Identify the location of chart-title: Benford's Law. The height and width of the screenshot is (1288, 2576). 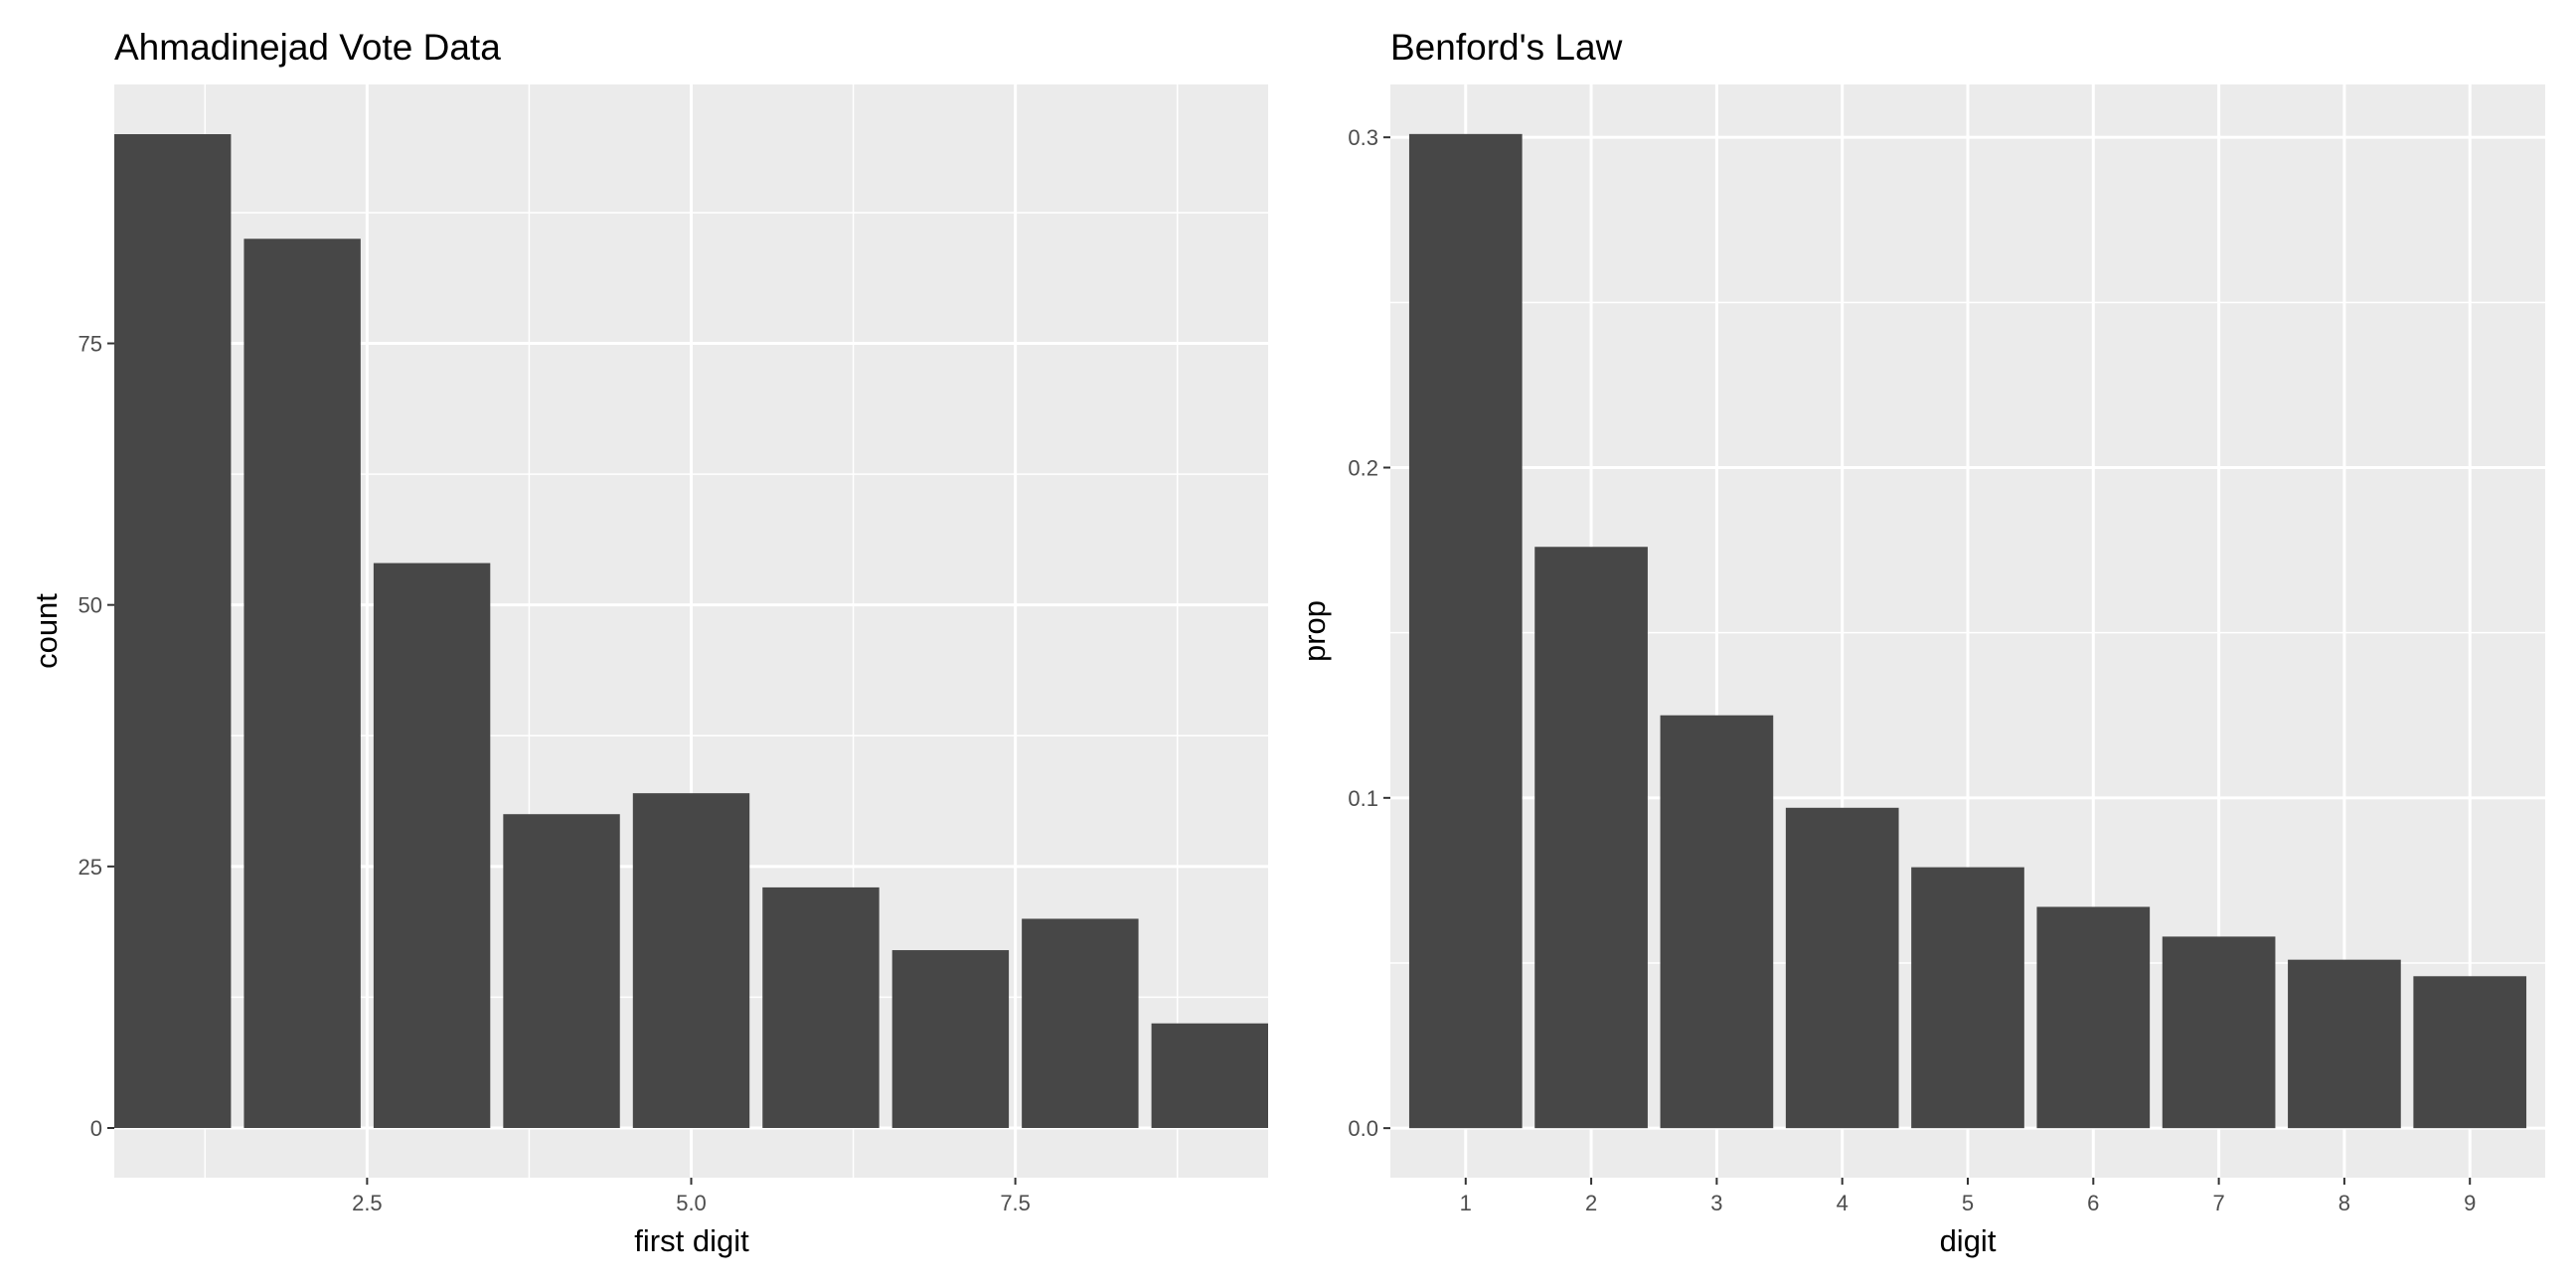
(1506, 47).